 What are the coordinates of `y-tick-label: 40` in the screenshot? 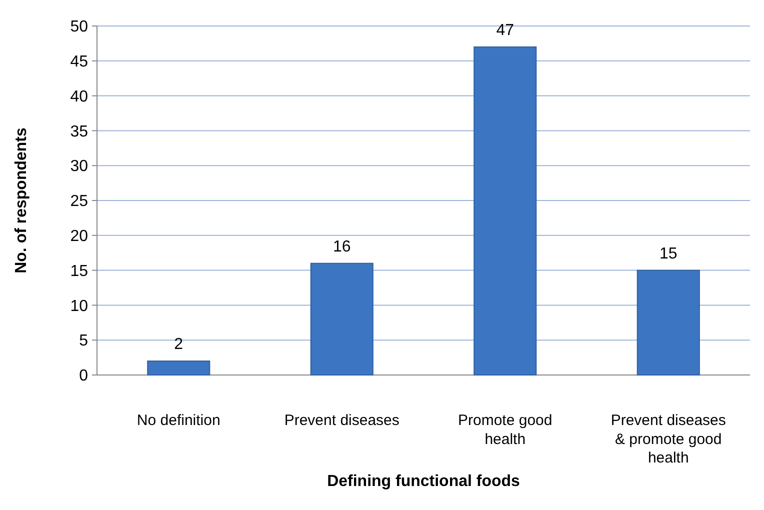 It's located at (79, 97).